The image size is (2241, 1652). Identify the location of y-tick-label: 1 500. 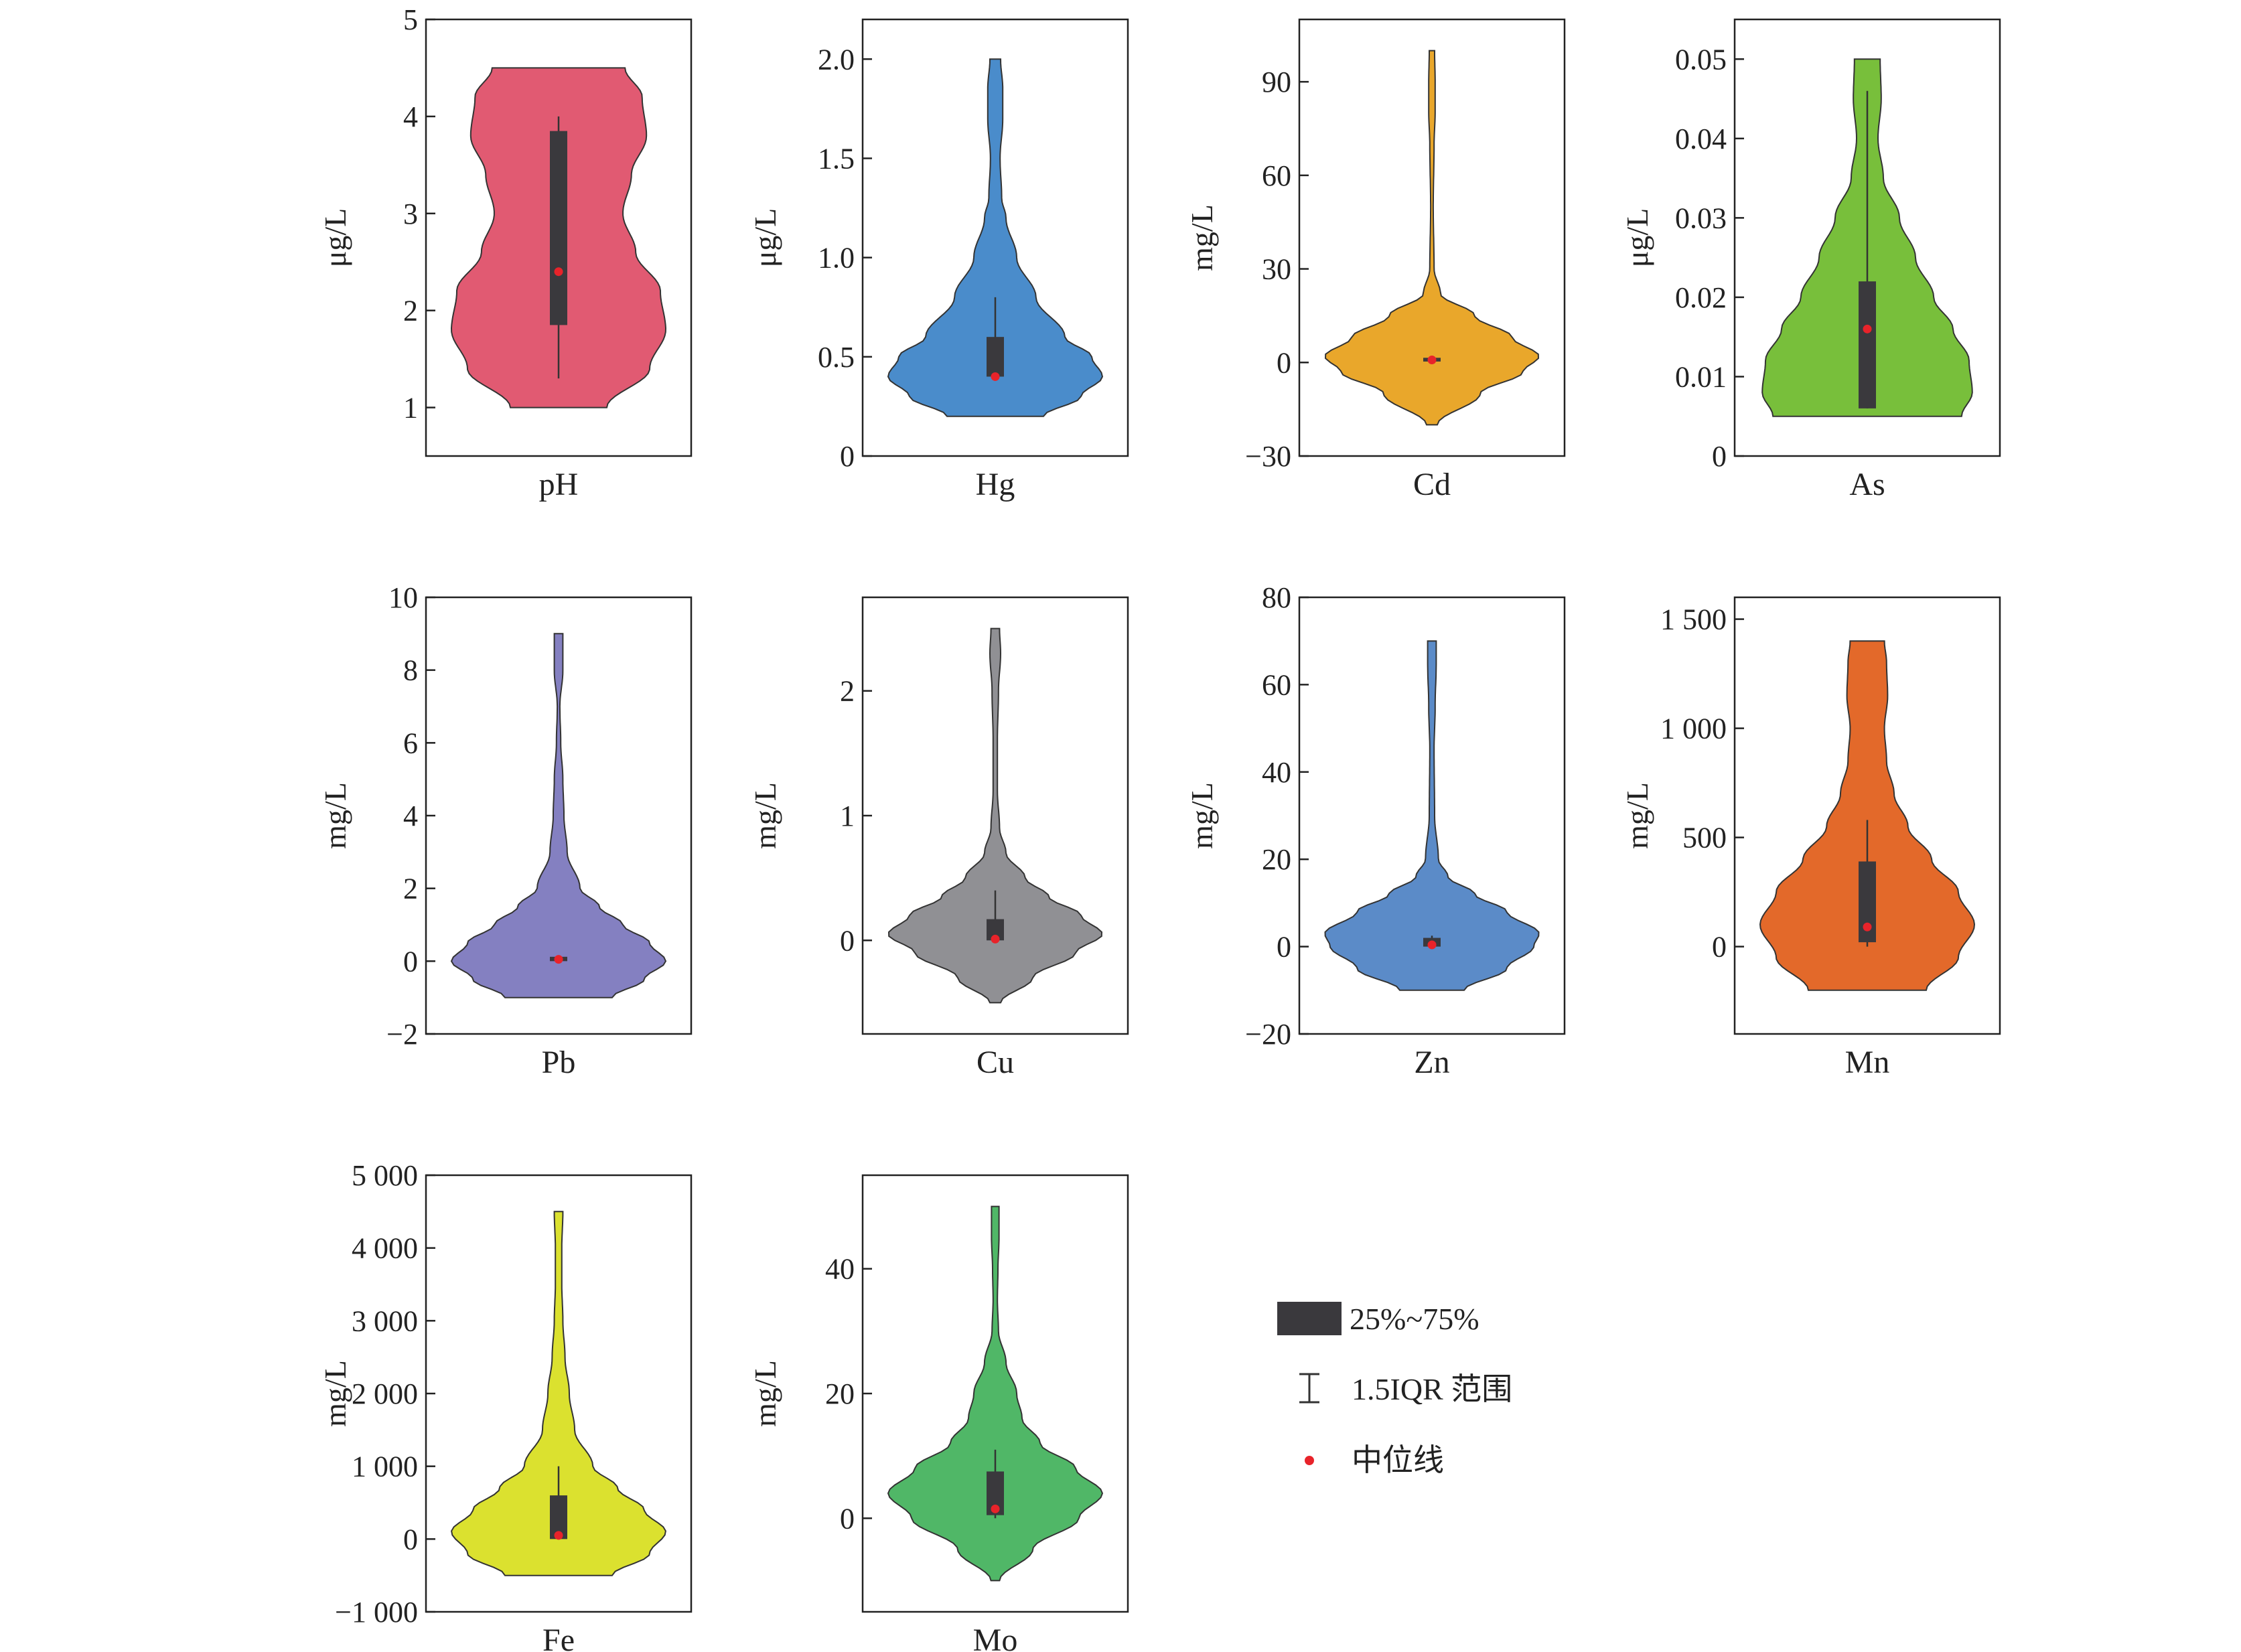
(1693, 619).